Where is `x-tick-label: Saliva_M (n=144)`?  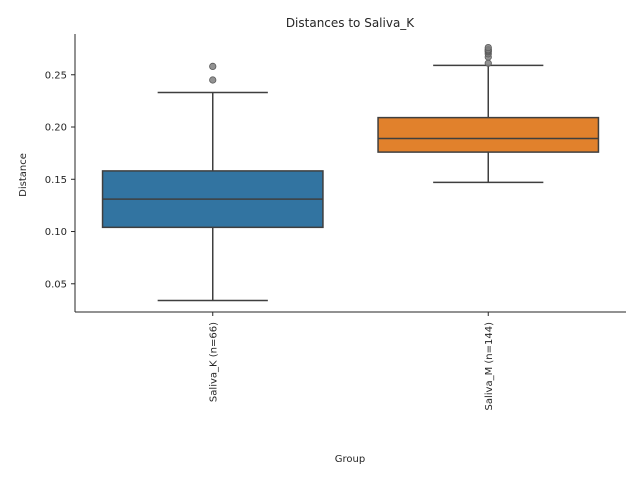 x-tick-label: Saliva_M (n=144) is located at coordinates (489, 366).